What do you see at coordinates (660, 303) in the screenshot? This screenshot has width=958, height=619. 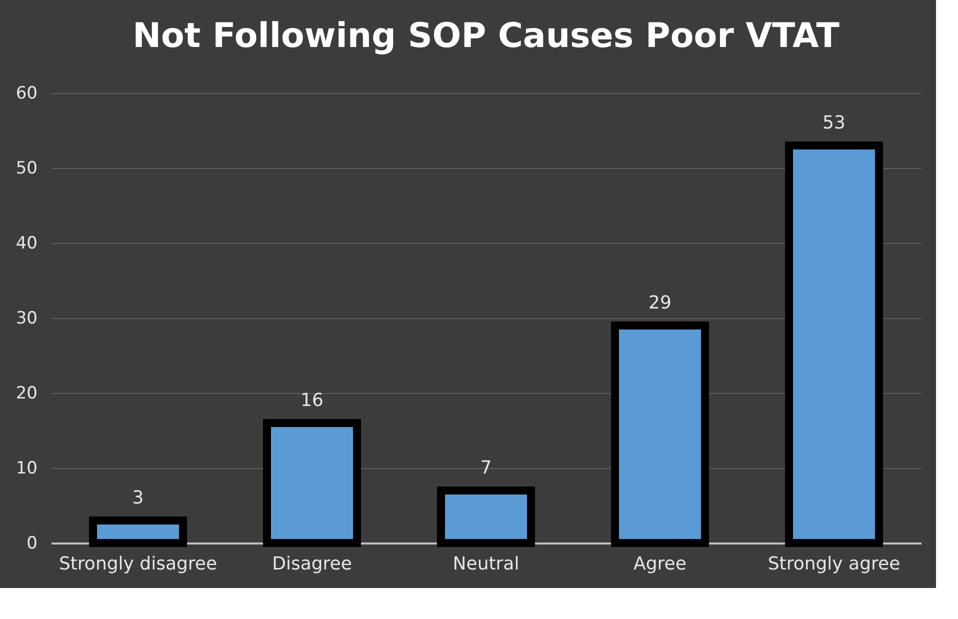 I see `data-label: 29` at bounding box center [660, 303].